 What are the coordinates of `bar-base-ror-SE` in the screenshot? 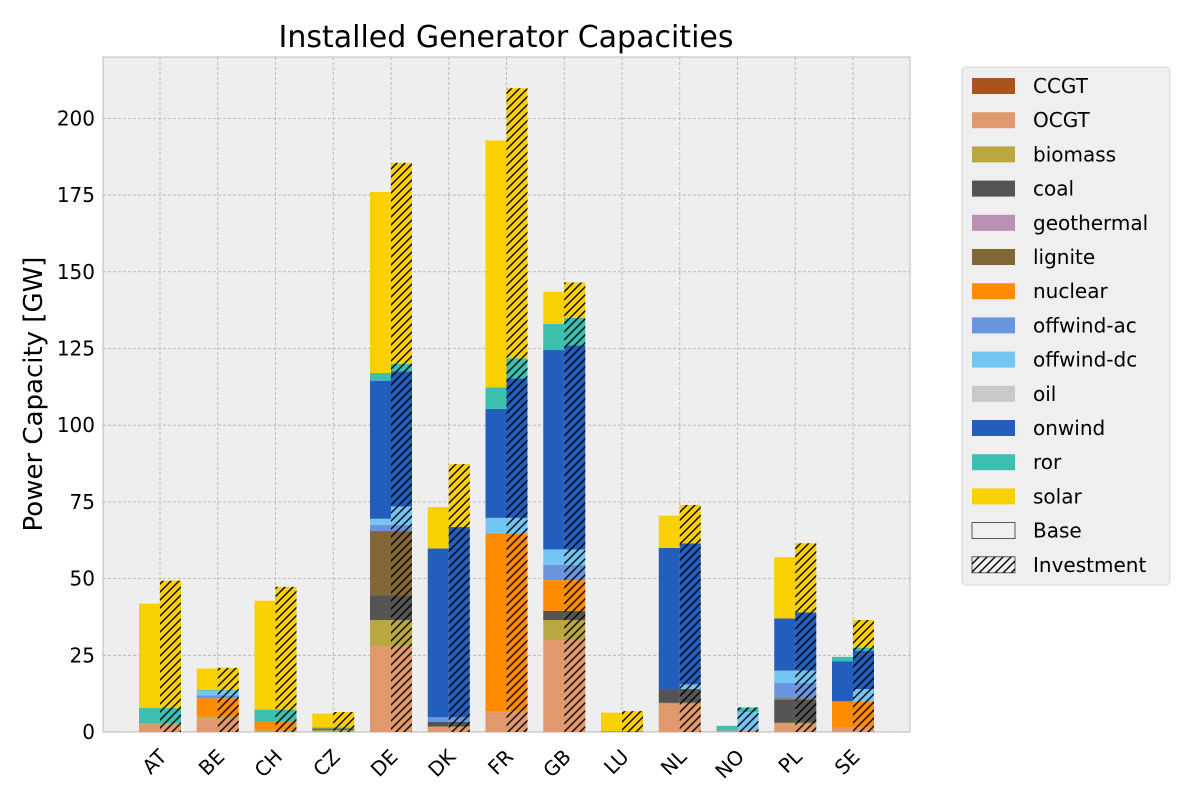 It's located at (842, 659).